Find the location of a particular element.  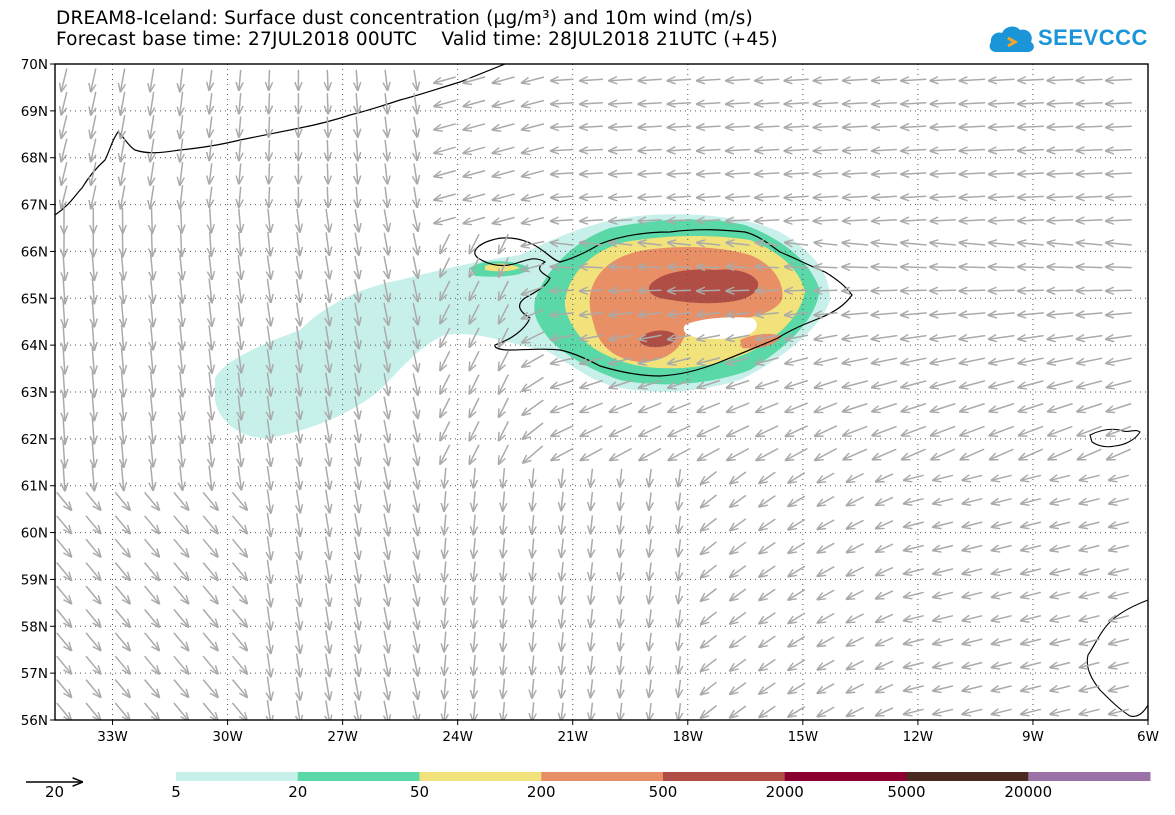

lon-label: 21W is located at coordinates (572, 737).